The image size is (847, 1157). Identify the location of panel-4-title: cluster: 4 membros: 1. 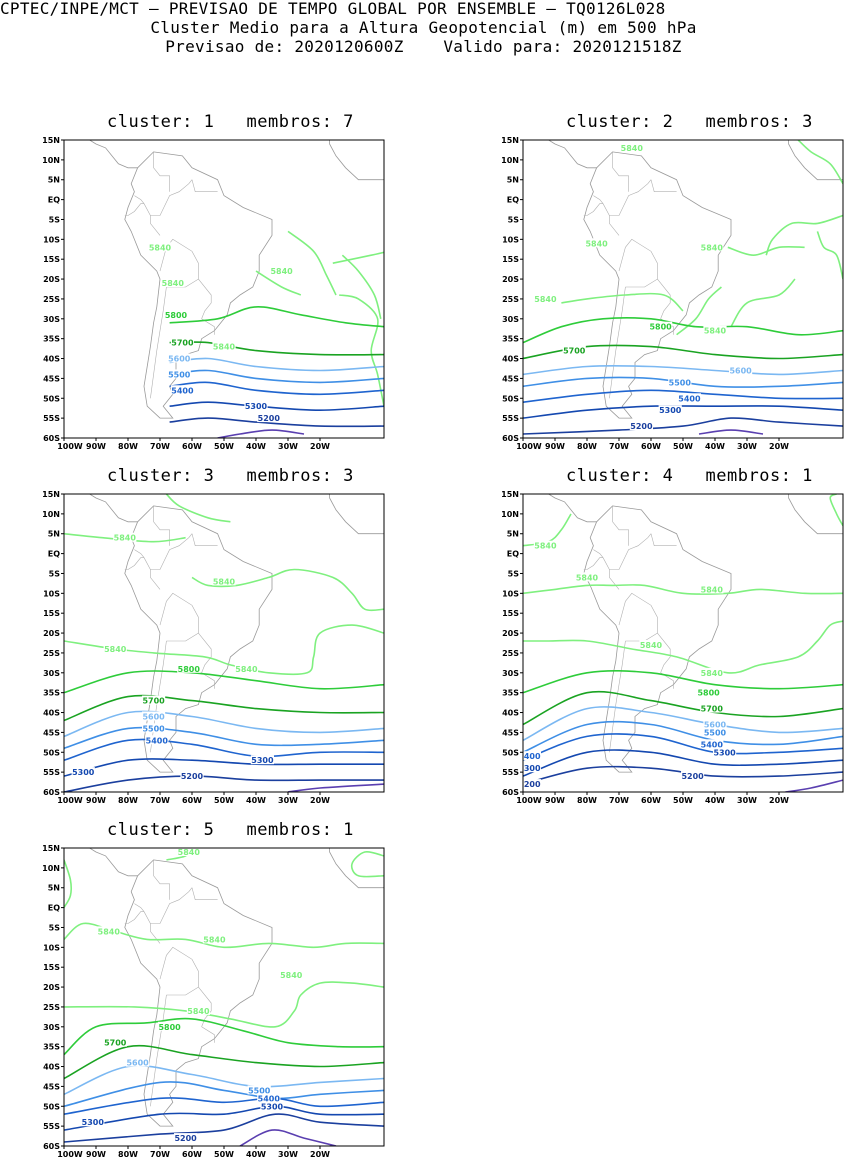
(689, 476).